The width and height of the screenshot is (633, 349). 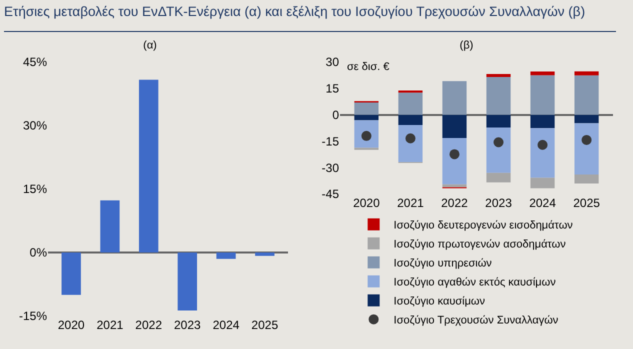 What do you see at coordinates (484, 226) in the screenshot?
I see `legend-label: Ισοζύγιο δευτερογενών εισοδημάτων` at bounding box center [484, 226].